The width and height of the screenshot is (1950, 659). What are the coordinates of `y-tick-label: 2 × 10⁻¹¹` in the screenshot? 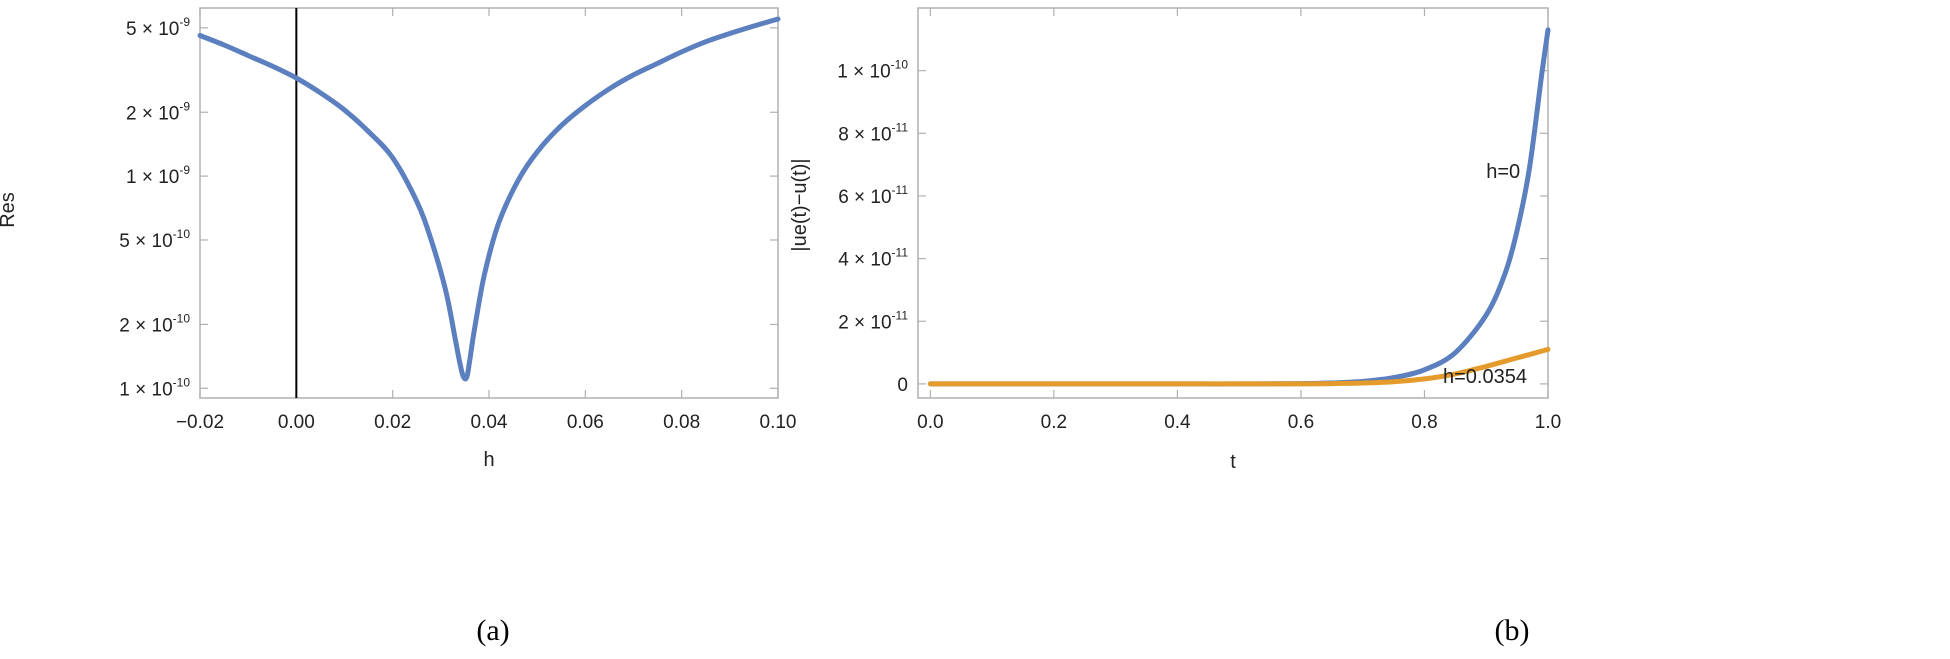 It's located at (873, 320).